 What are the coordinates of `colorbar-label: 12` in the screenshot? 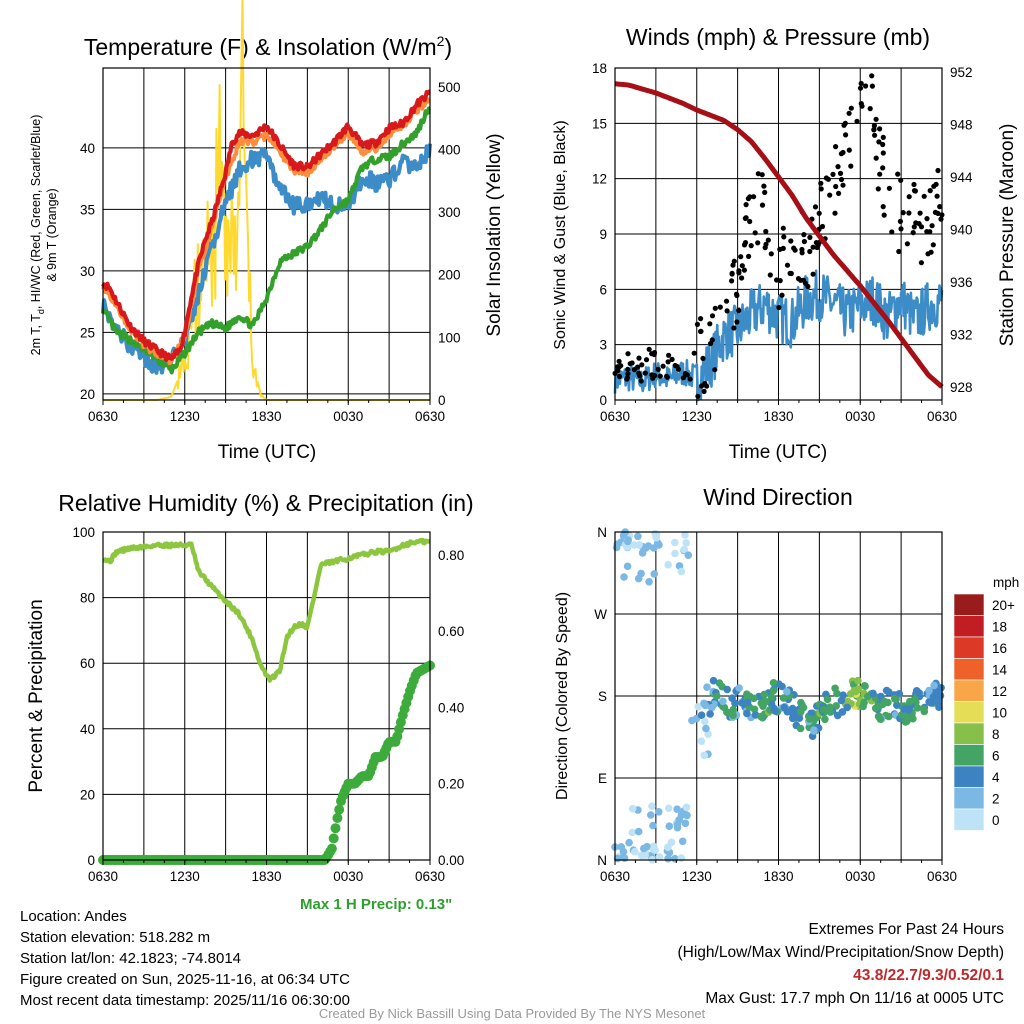 It's located at (999, 691).